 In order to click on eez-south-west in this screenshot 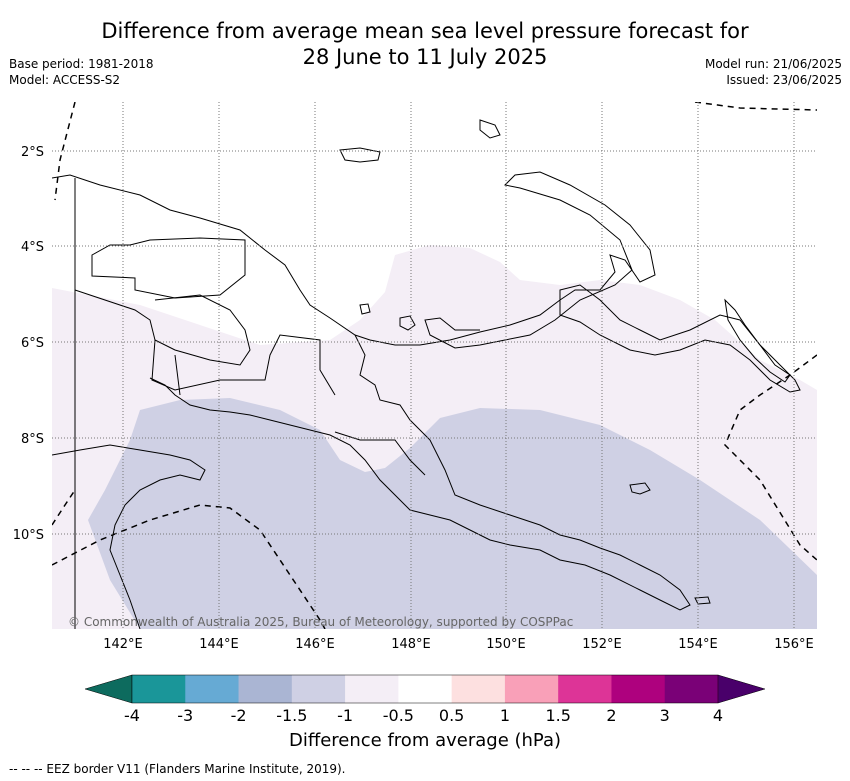, I will do `click(189, 566)`.